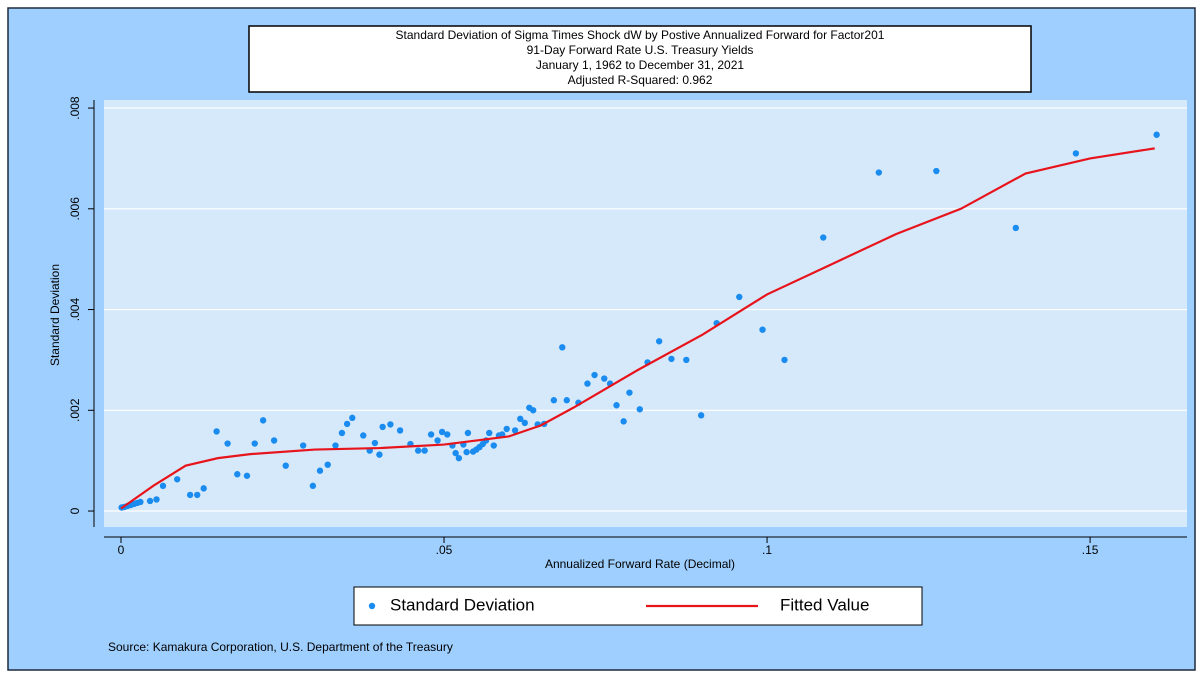 The width and height of the screenshot is (1203, 682). I want to click on legend-box, so click(638, 606).